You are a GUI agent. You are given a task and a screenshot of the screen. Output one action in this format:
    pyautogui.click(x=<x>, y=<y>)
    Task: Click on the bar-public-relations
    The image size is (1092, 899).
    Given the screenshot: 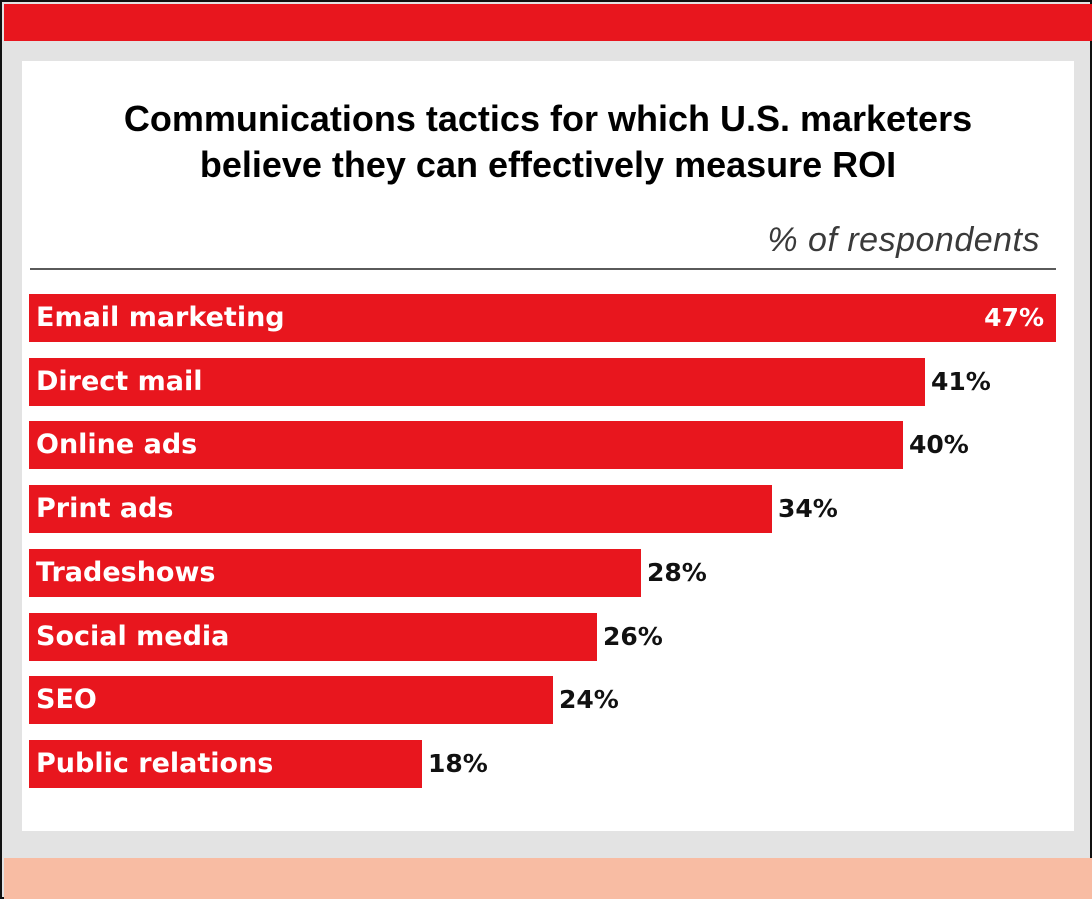 What is the action you would take?
    pyautogui.click(x=225, y=764)
    